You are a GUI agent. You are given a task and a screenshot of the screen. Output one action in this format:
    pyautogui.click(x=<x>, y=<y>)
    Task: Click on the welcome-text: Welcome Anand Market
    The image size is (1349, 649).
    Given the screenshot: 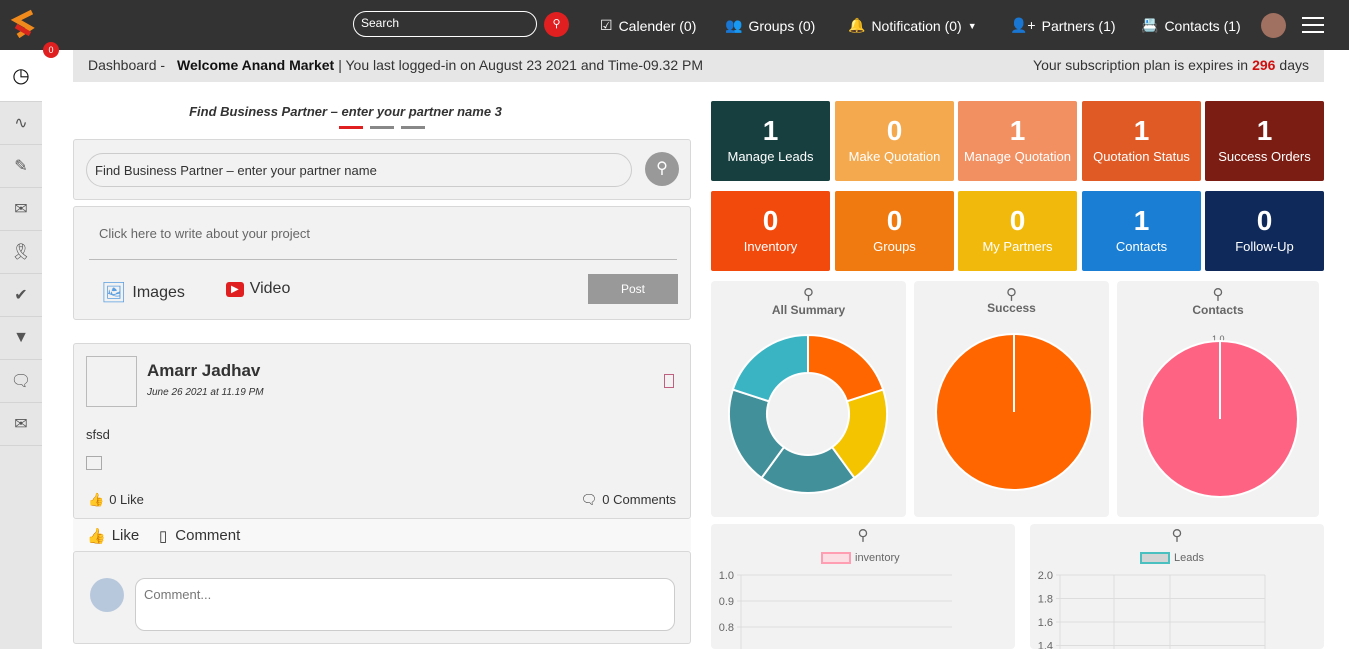 What is the action you would take?
    pyautogui.click(x=256, y=65)
    